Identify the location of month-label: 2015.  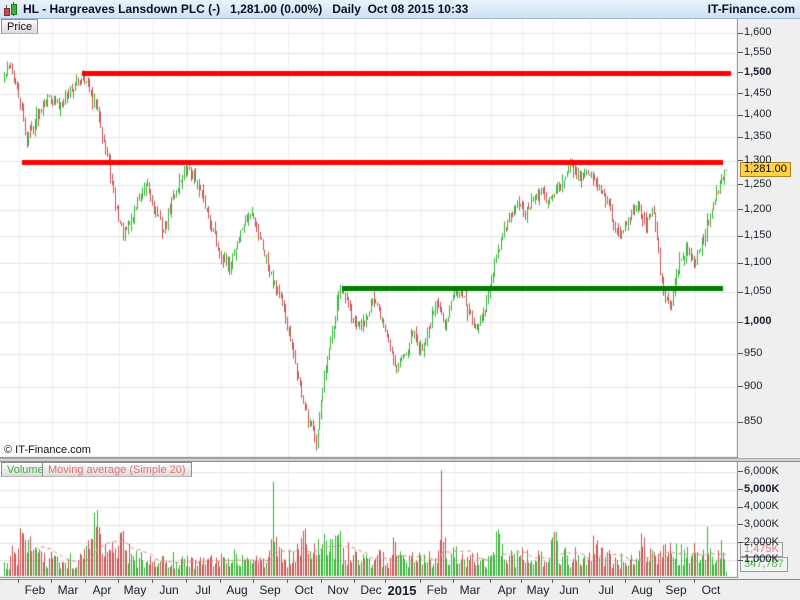
(402, 590).